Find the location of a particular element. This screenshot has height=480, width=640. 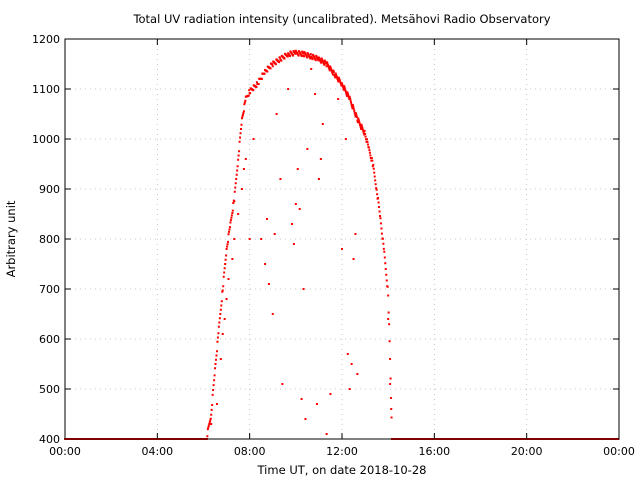

x-tick-label: 00:00 is located at coordinates (619, 451).